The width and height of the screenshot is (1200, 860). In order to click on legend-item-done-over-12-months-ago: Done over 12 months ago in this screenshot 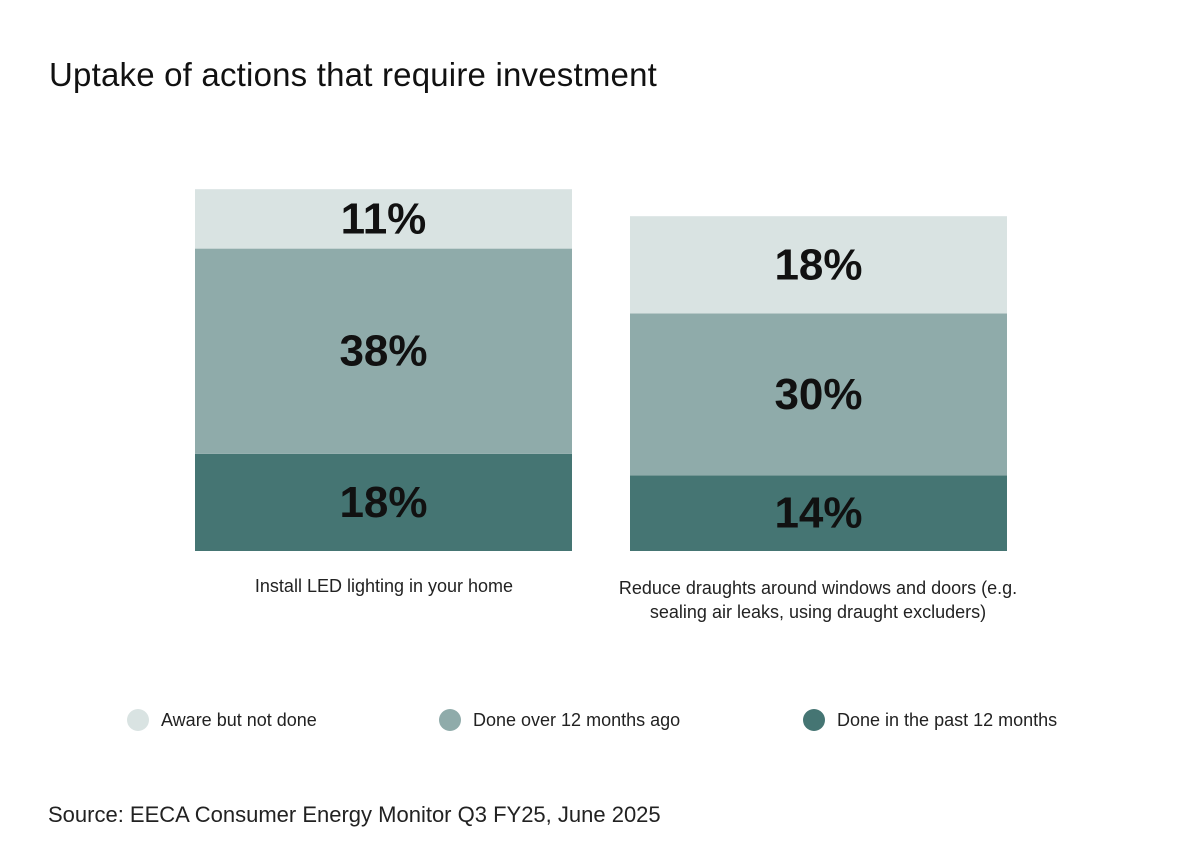, I will do `click(559, 720)`.